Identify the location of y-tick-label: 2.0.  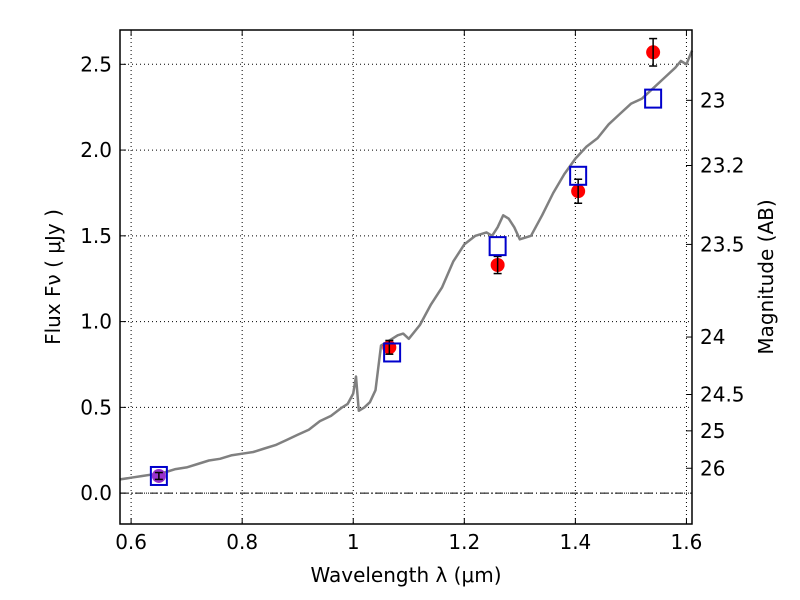
(96, 150).